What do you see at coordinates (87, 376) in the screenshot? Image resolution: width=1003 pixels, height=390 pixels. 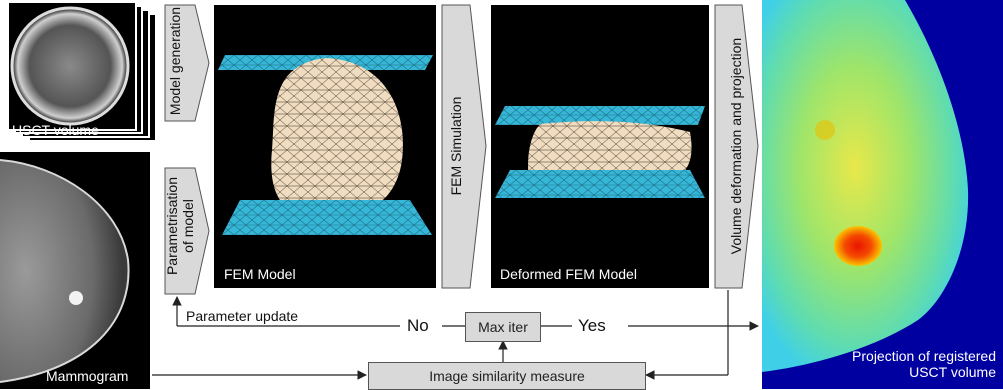 I see `mammogram-label: Mammogram` at bounding box center [87, 376].